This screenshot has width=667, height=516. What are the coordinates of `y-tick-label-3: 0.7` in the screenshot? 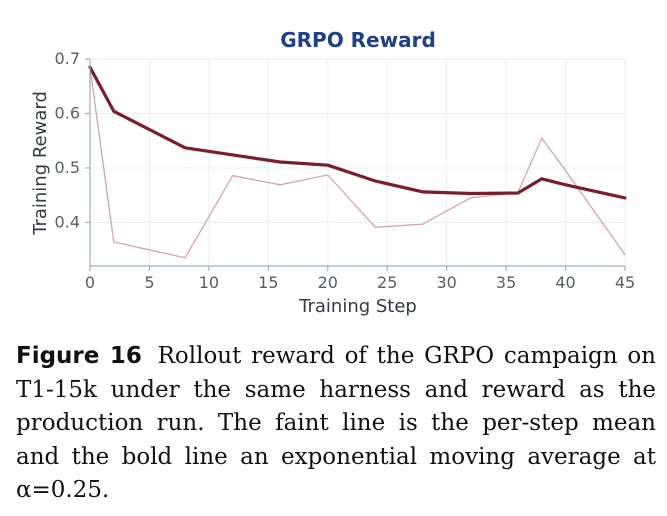 It's located at (67, 58).